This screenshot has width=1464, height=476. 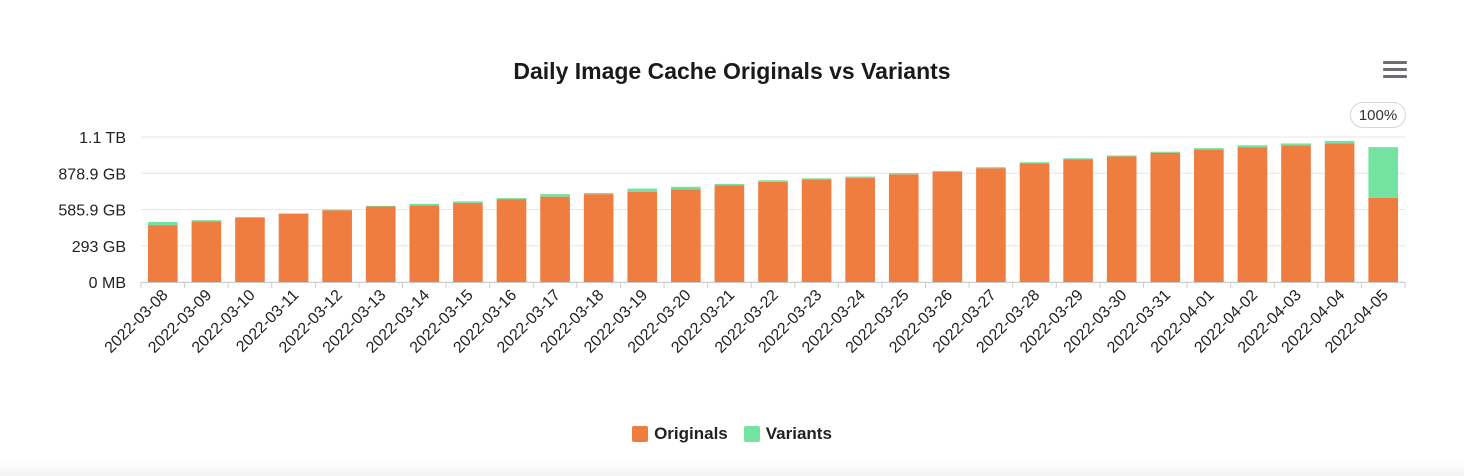 What do you see at coordinates (732, 468) in the screenshot?
I see `page-bottom-shade` at bounding box center [732, 468].